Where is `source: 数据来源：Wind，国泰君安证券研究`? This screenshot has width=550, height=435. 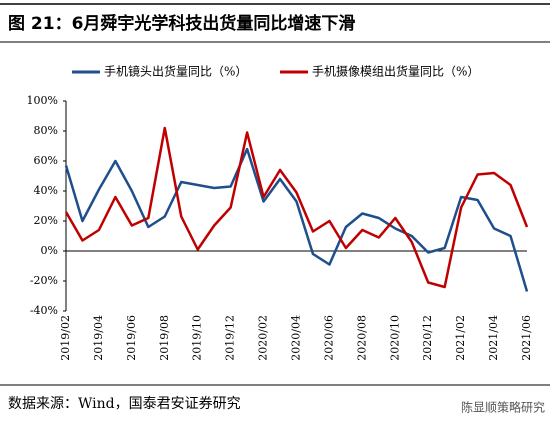 source: 数据来源：Wind，国泰君安证券研究 is located at coordinates (124, 404).